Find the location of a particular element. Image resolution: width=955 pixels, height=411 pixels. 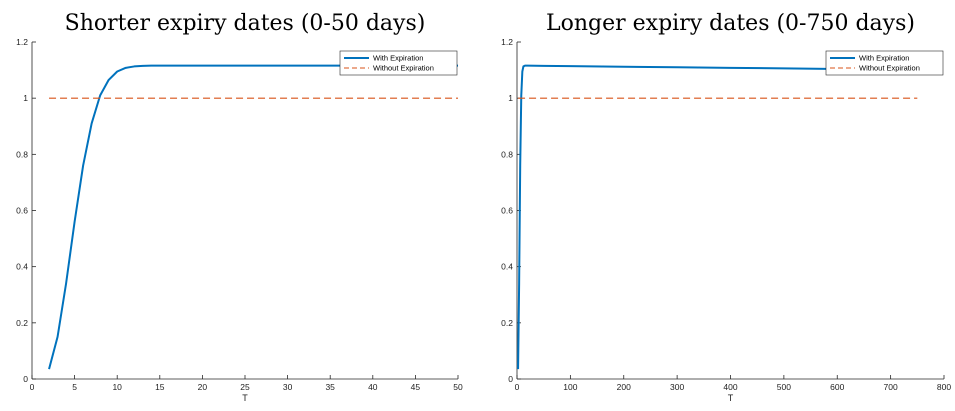

left-x-tick-label: 20 is located at coordinates (203, 387).